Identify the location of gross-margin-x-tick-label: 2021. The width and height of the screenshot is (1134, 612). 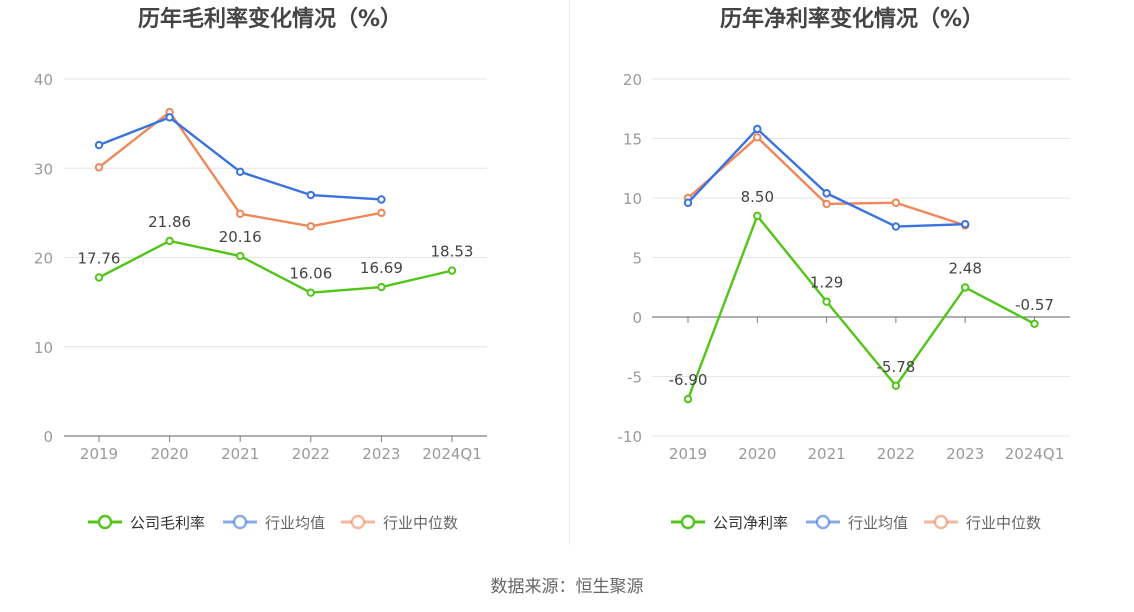
(240, 454).